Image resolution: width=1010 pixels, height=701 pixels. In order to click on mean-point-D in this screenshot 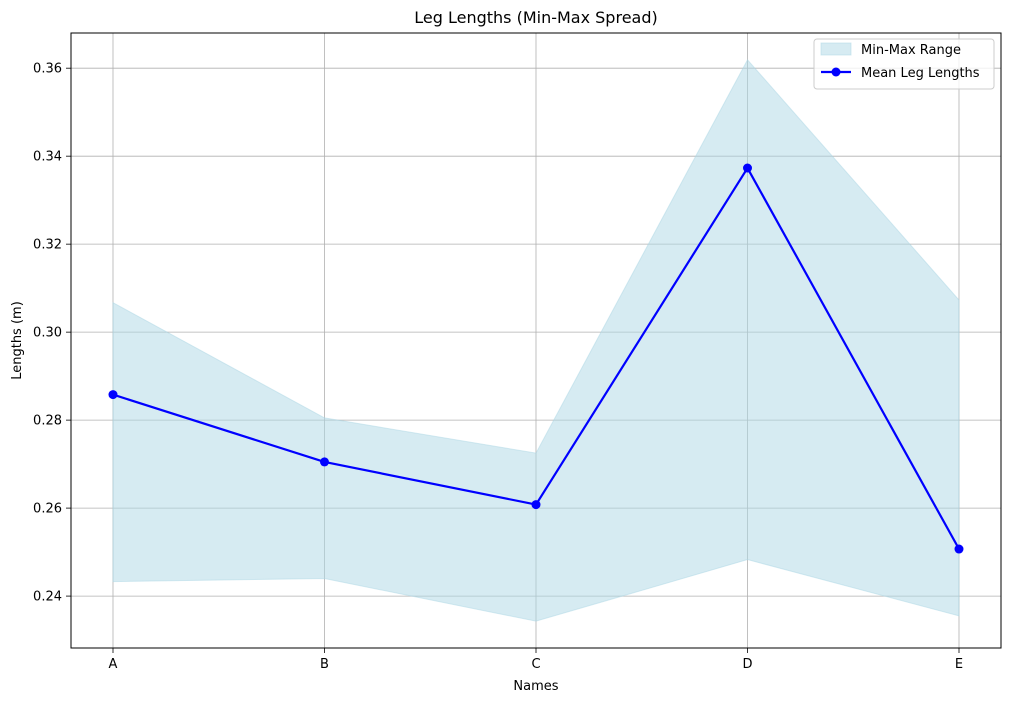, I will do `click(747, 168)`.